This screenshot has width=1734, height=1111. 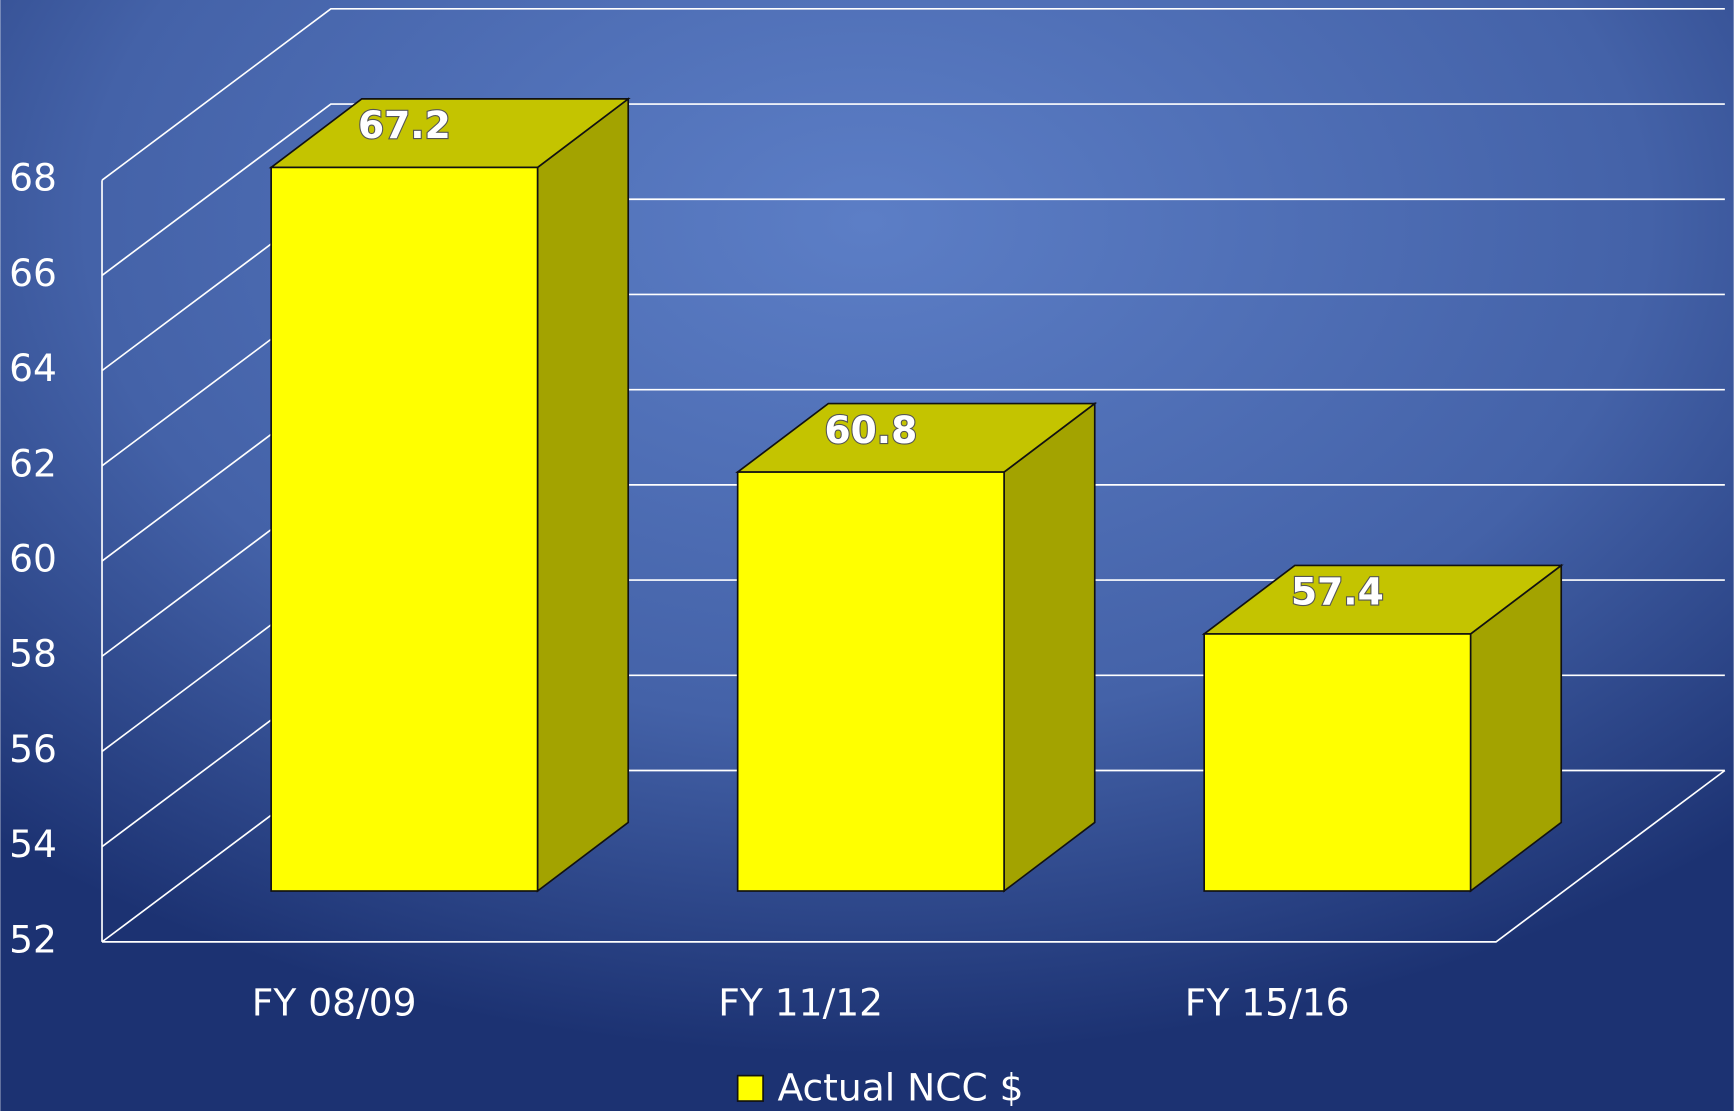 I want to click on y-tick-label: 52, so click(x=33, y=939).